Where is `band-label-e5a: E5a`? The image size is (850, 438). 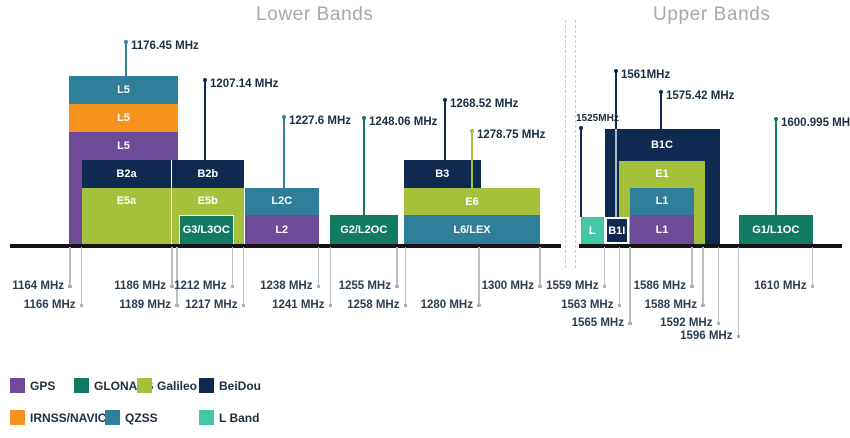
band-label-e5a: E5a is located at coordinates (126, 201).